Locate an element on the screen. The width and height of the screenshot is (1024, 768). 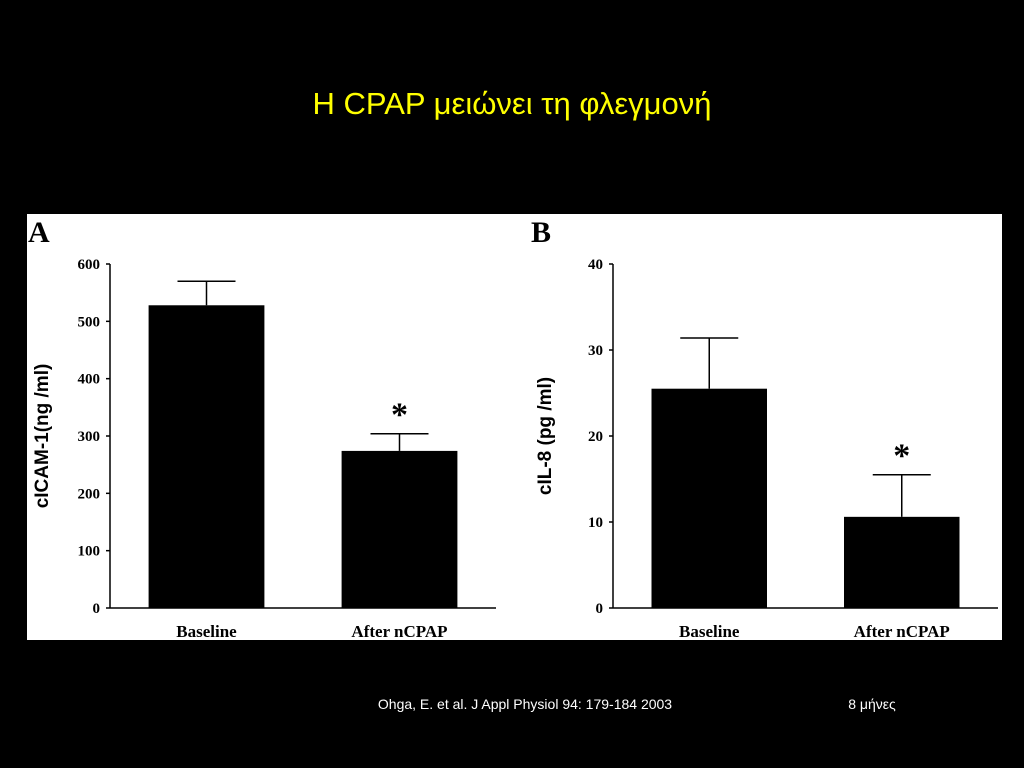
y-tick-label: 30 is located at coordinates (595, 351).